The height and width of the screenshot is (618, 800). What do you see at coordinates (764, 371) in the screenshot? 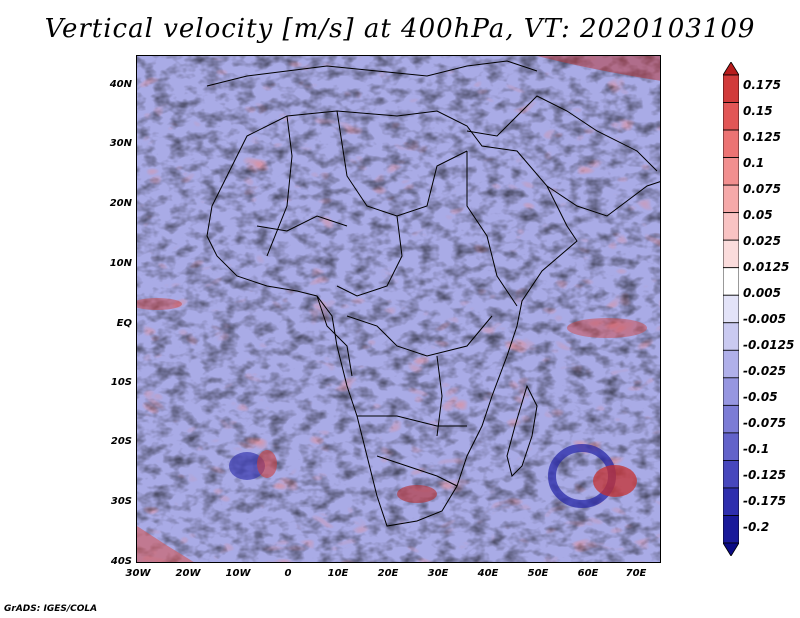
I see `colorbar-label-11: -0.025` at bounding box center [764, 371].